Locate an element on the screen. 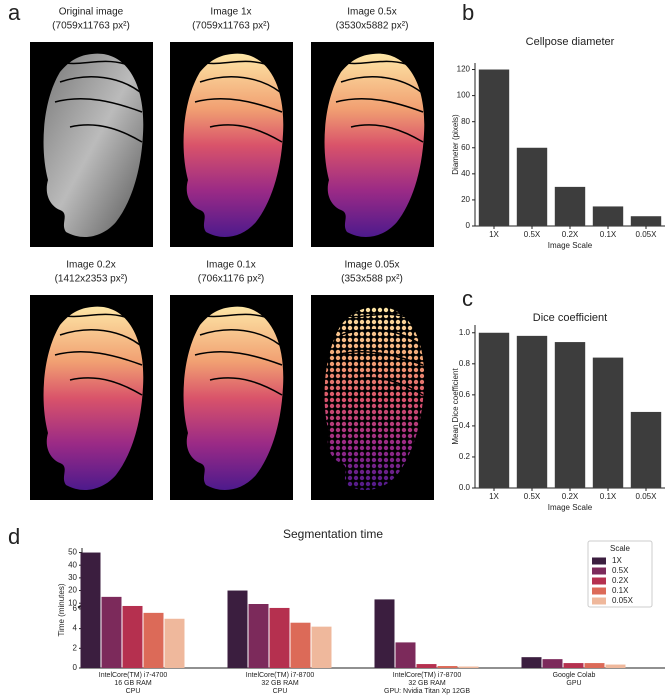 Image resolution: width=669 pixels, height=700 pixels. legend-label: 1X is located at coordinates (617, 560).